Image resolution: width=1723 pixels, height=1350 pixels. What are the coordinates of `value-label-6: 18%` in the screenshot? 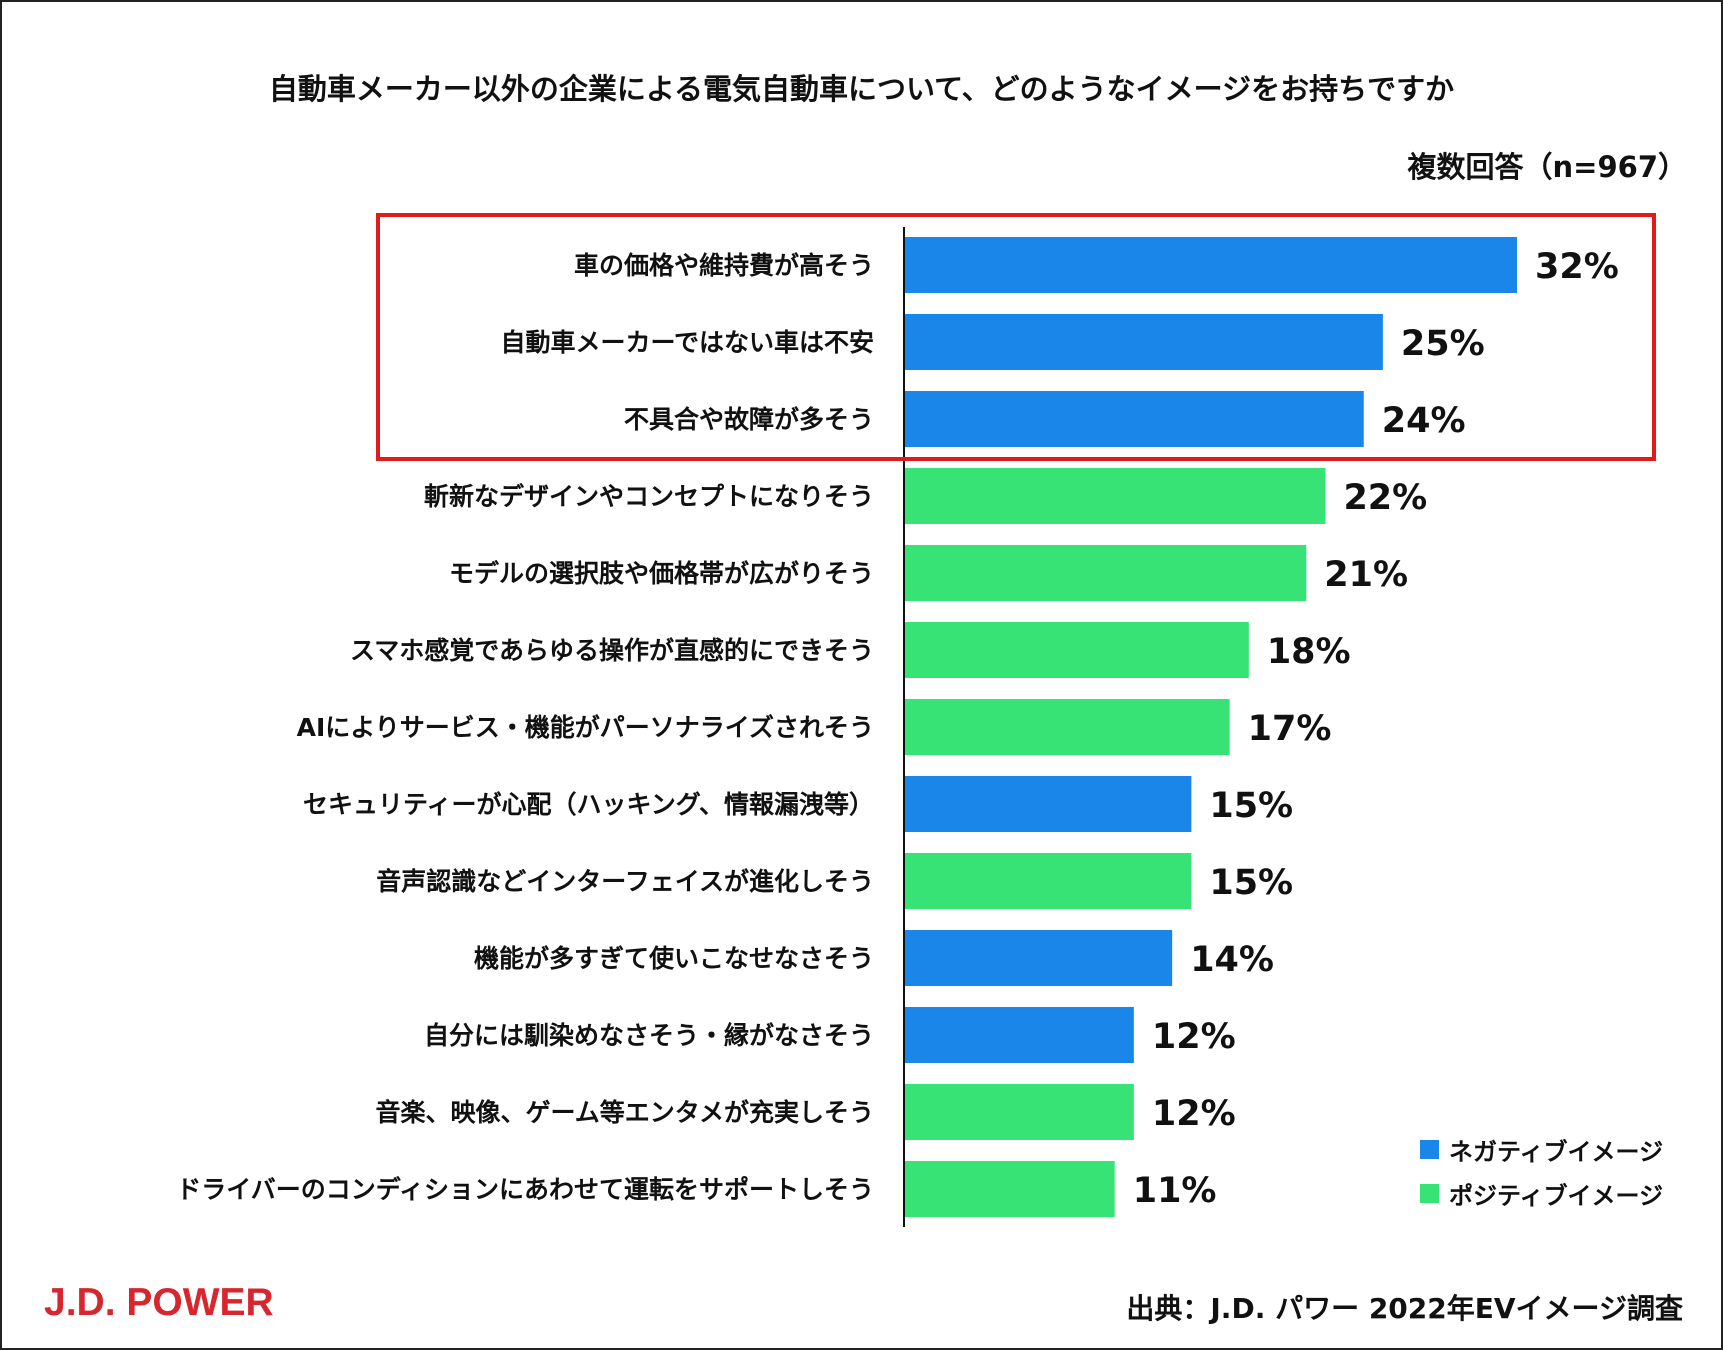 It's located at (1309, 652).